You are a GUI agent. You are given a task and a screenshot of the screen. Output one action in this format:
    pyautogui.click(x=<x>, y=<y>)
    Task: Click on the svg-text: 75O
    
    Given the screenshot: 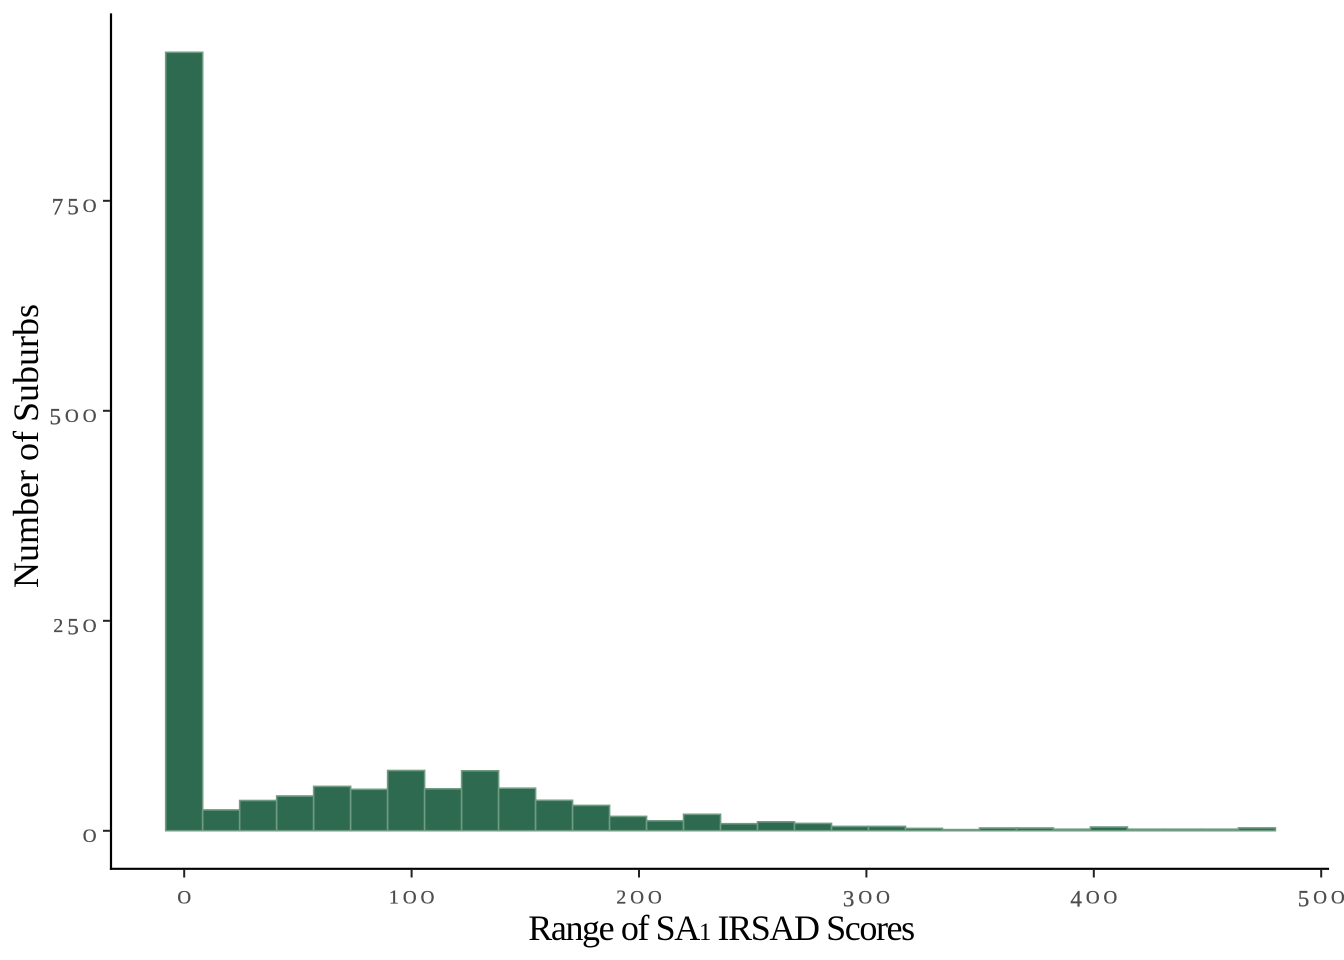 What is the action you would take?
    pyautogui.click(x=76, y=207)
    